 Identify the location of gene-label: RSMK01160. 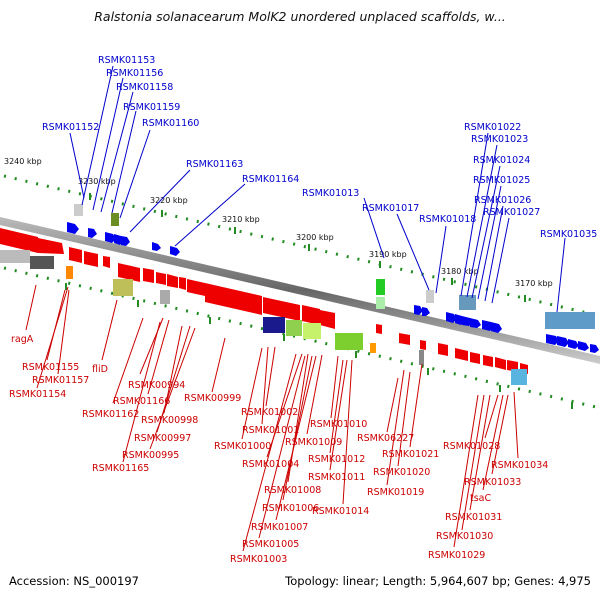
(170, 123).